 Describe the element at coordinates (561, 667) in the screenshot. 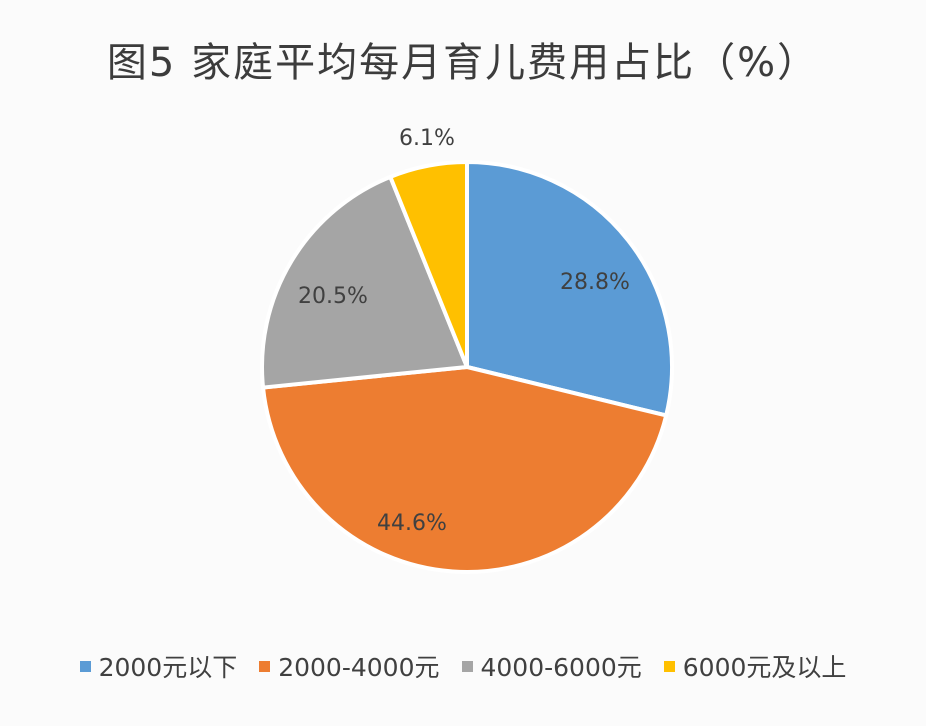

I see `legend-label: 4000-6000元` at that location.